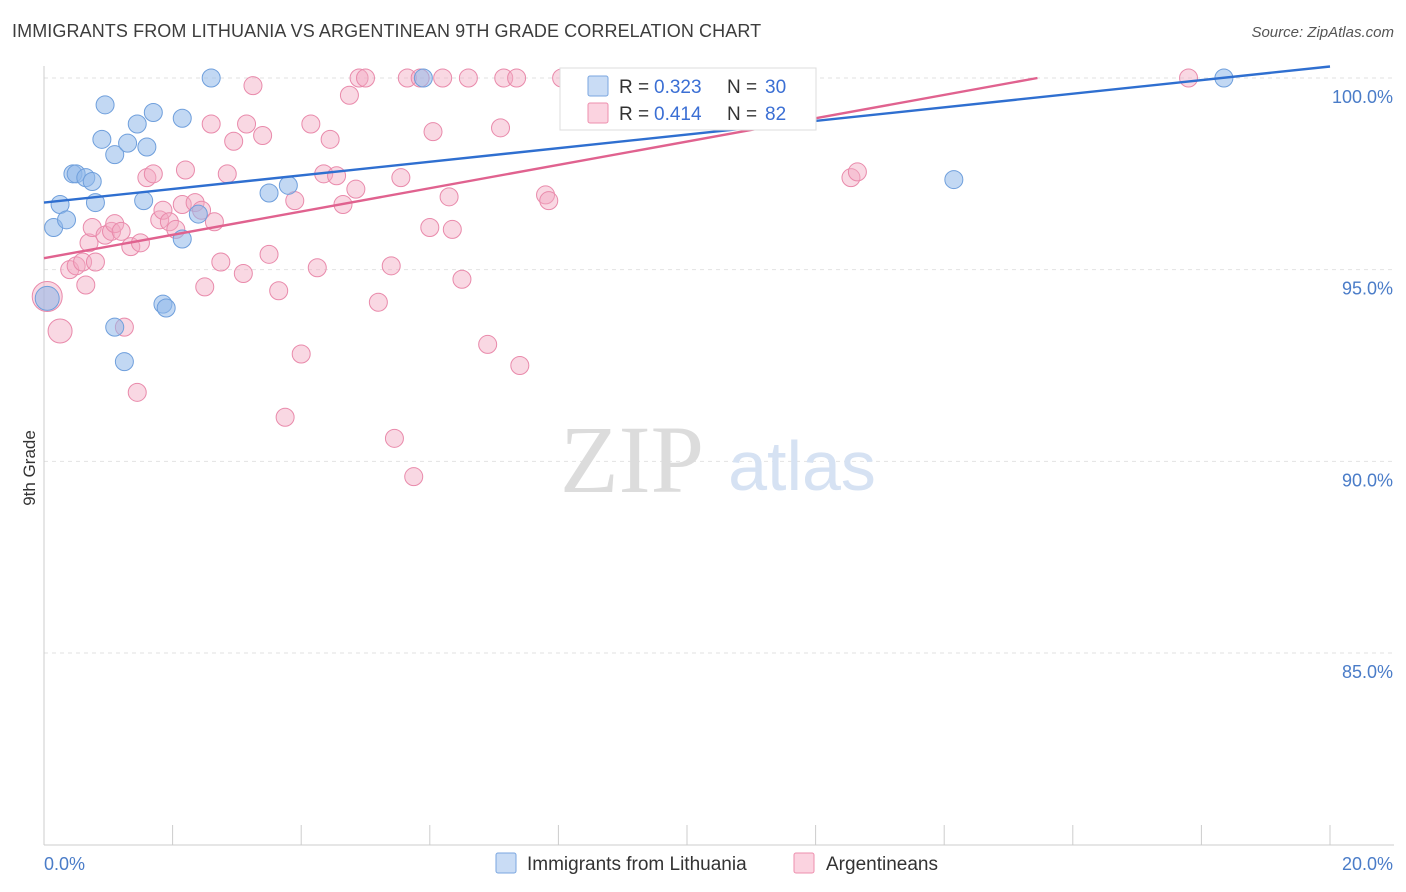 This screenshot has width=1406, height=892. I want to click on source-credit: Source: ZipAtlas.com, so click(1322, 32).